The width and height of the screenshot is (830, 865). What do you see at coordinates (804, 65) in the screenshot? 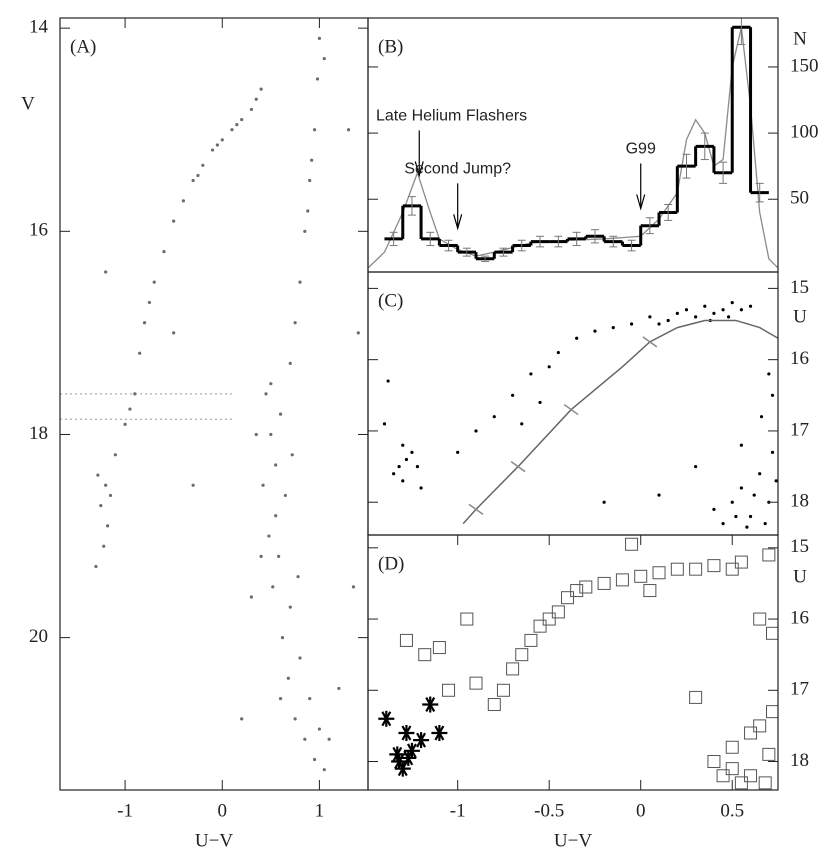
I see `y-tick-label: 150` at bounding box center [804, 65].